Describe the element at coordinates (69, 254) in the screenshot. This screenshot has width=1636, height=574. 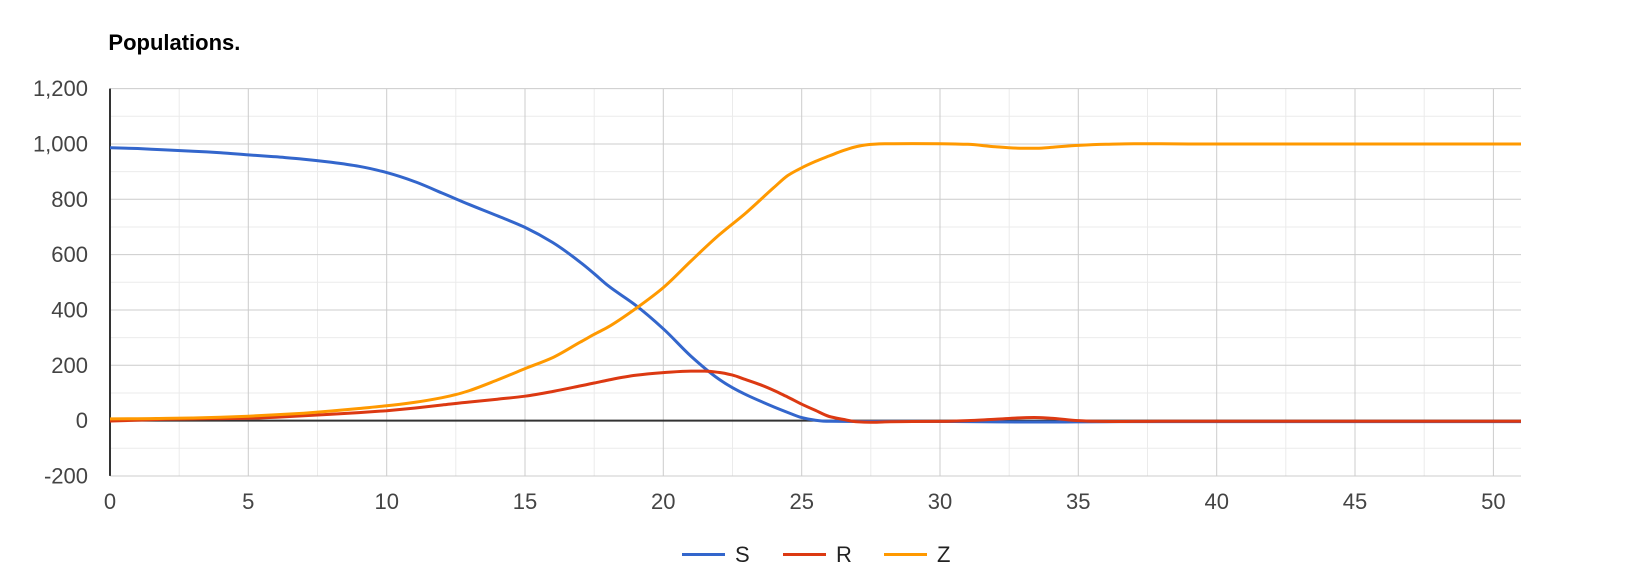
I see `svg-text: 600` at that location.